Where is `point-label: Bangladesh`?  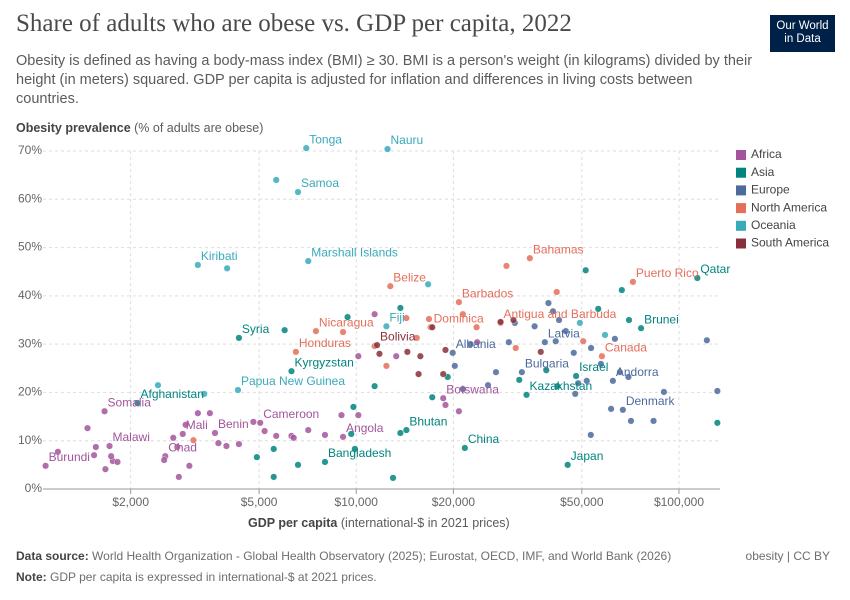 point-label: Bangladesh is located at coordinates (359, 453).